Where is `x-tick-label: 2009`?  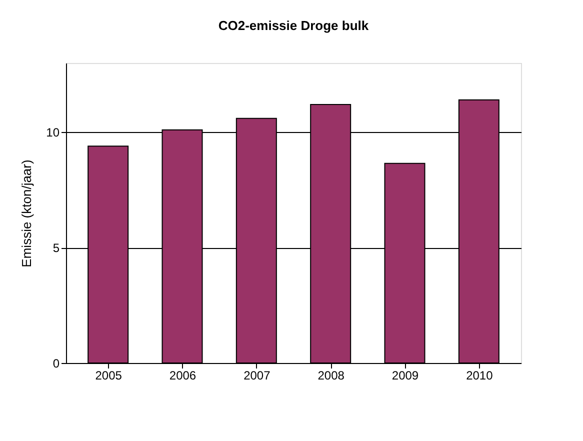
x-tick-label: 2009 is located at coordinates (405, 375).